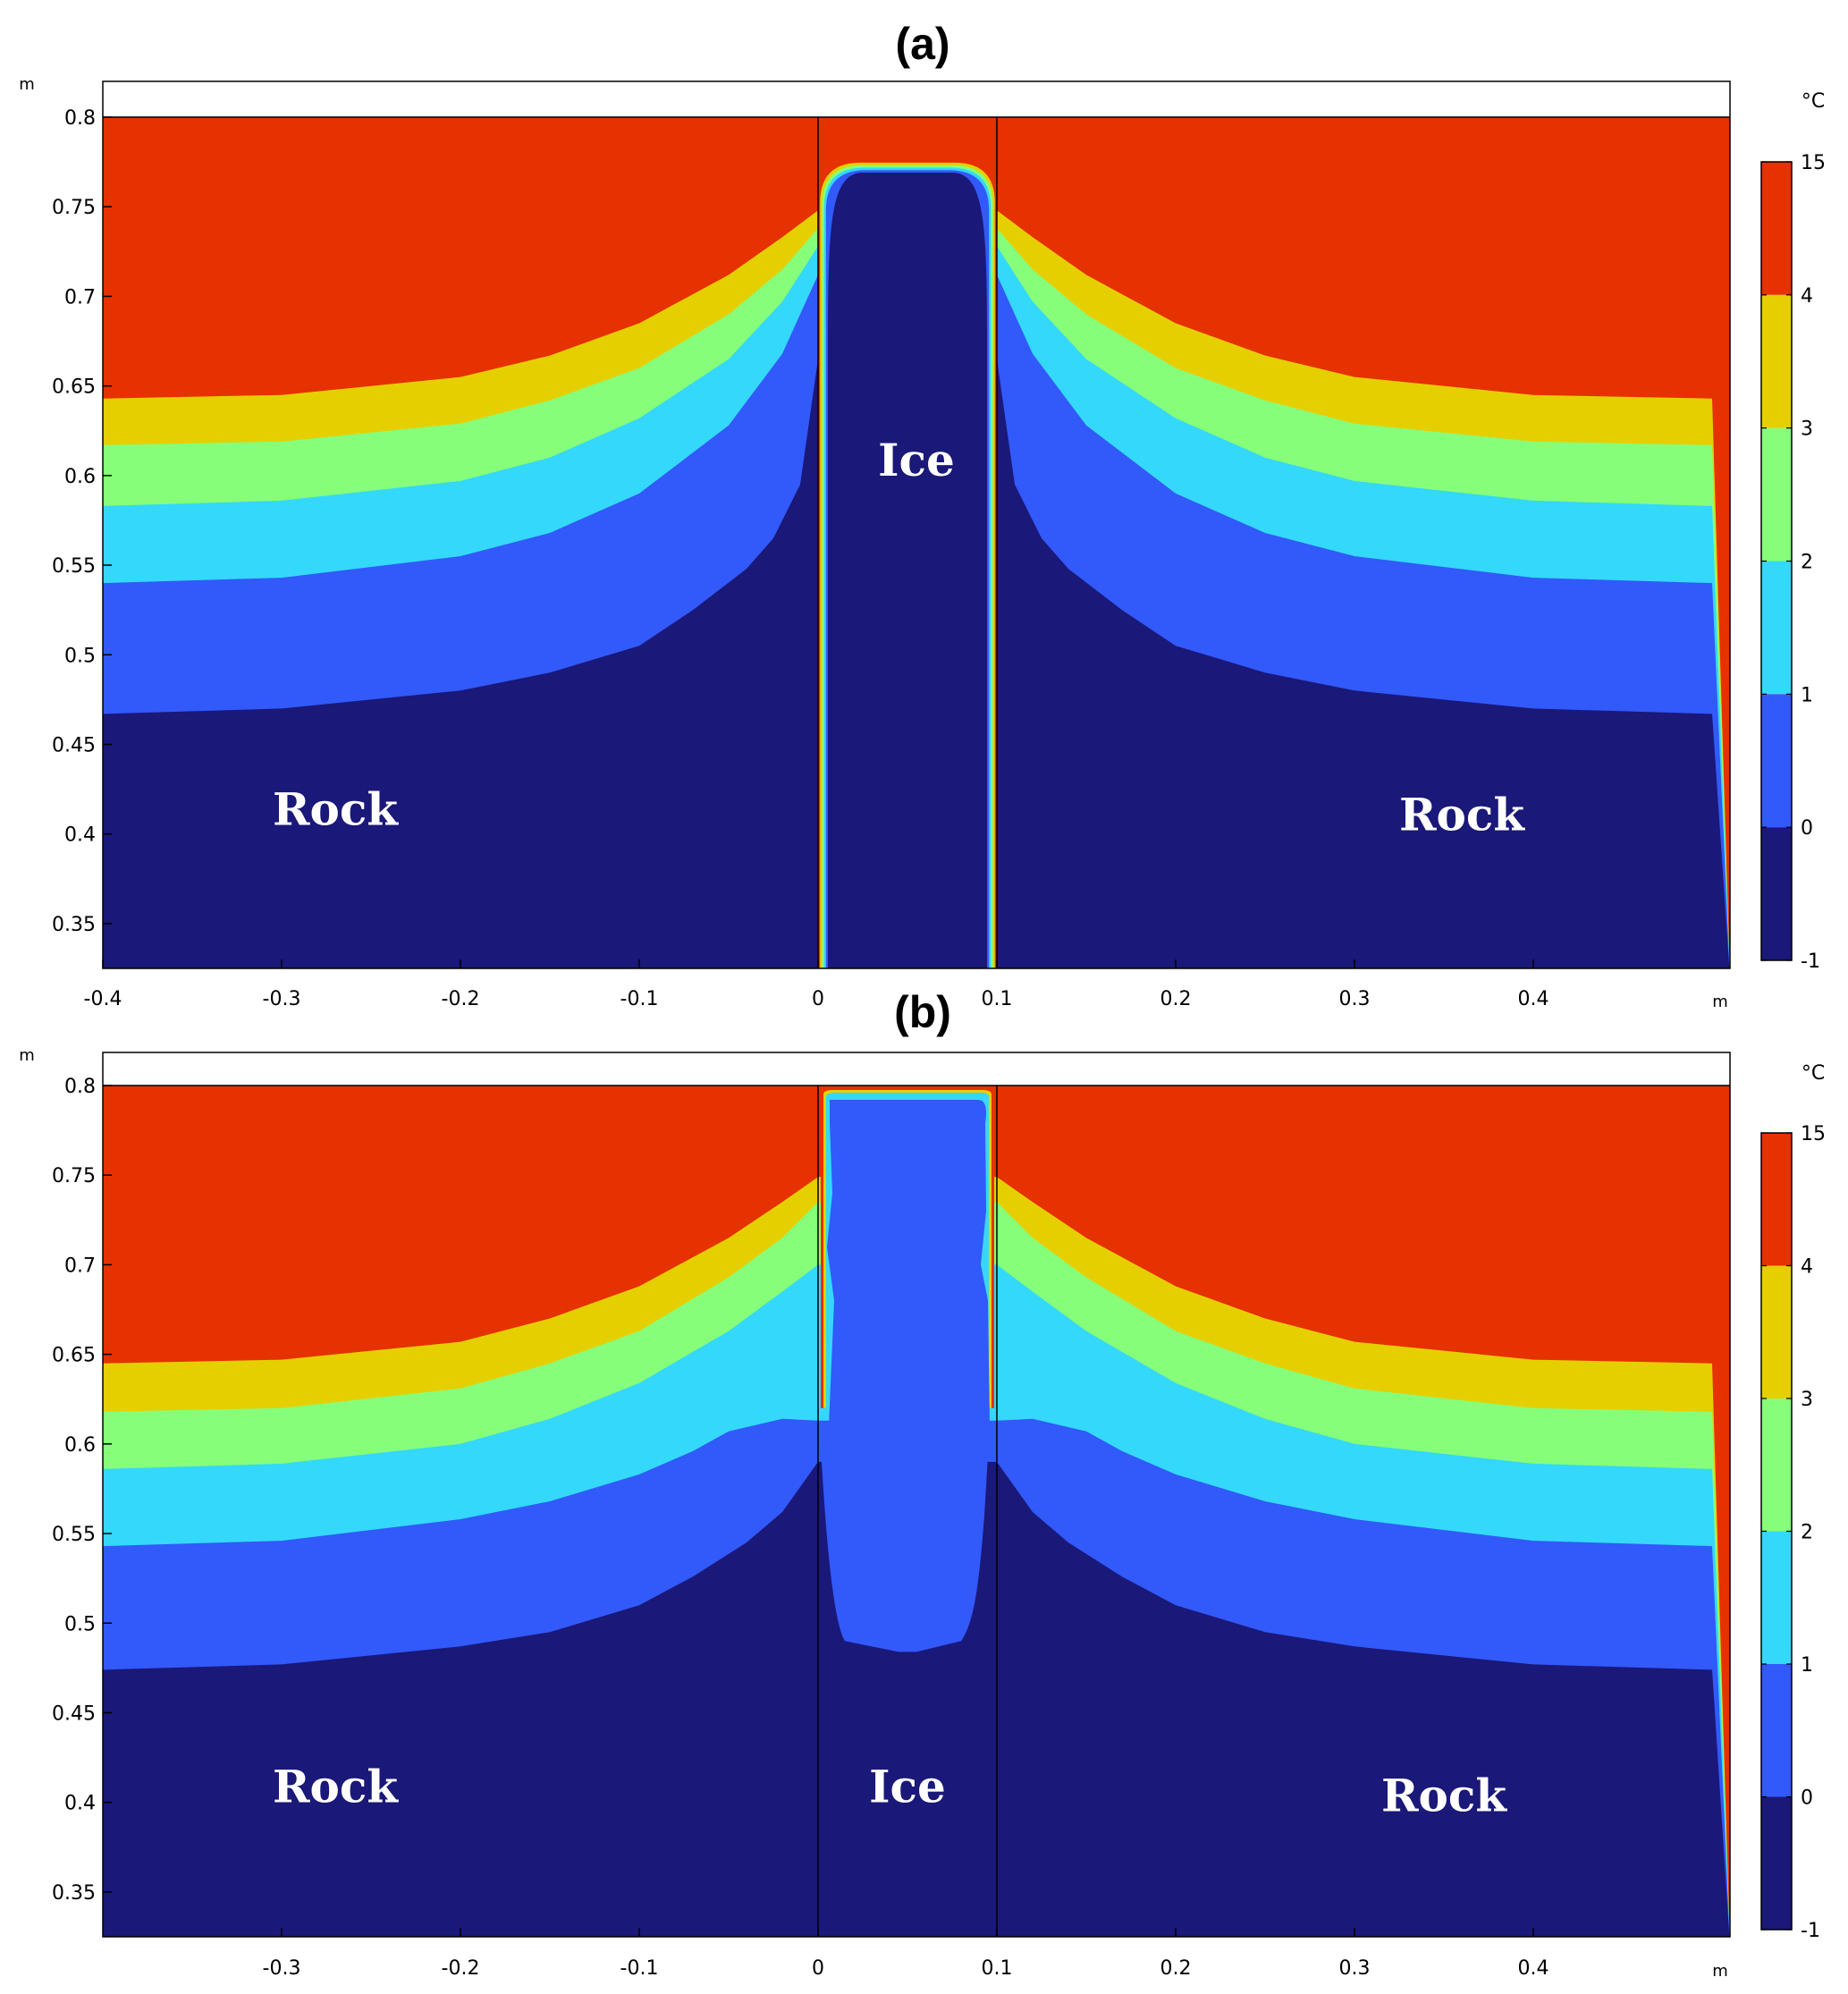 This screenshot has width=1848, height=1994. Describe the element at coordinates (907, 1934) in the screenshot. I see `ice-base` at that location.